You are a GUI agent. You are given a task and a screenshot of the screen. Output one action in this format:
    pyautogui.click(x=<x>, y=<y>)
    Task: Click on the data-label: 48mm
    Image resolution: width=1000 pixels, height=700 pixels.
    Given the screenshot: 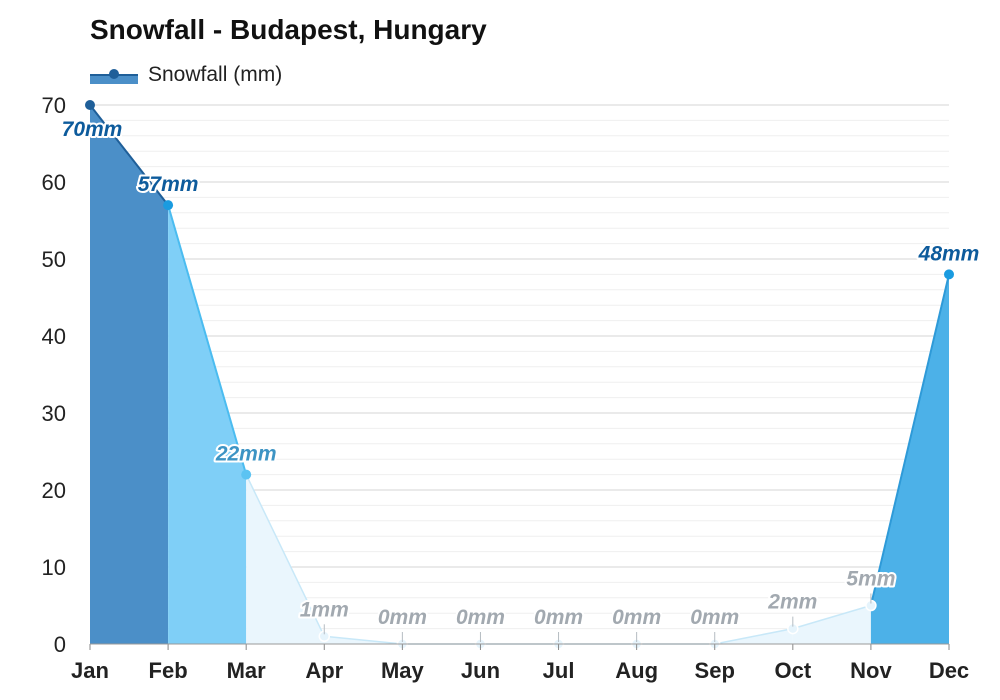 What is the action you would take?
    pyautogui.click(x=949, y=253)
    